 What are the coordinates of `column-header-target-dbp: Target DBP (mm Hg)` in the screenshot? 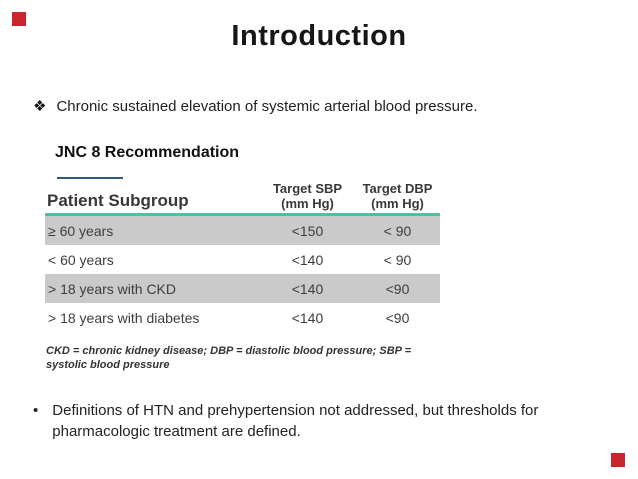 It's located at (397, 197).